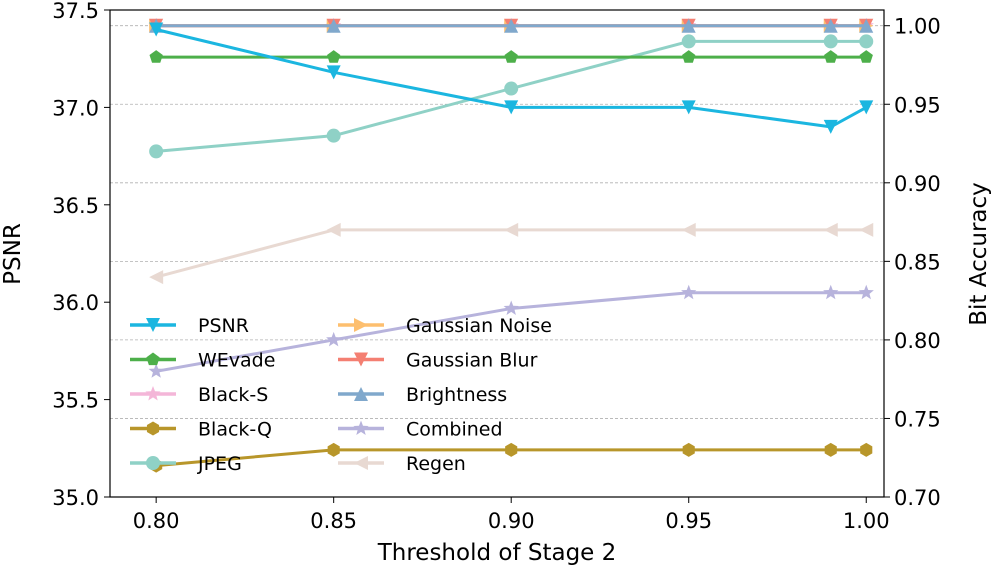  I want to click on legend-label-wevade: WEvade, so click(236, 361).